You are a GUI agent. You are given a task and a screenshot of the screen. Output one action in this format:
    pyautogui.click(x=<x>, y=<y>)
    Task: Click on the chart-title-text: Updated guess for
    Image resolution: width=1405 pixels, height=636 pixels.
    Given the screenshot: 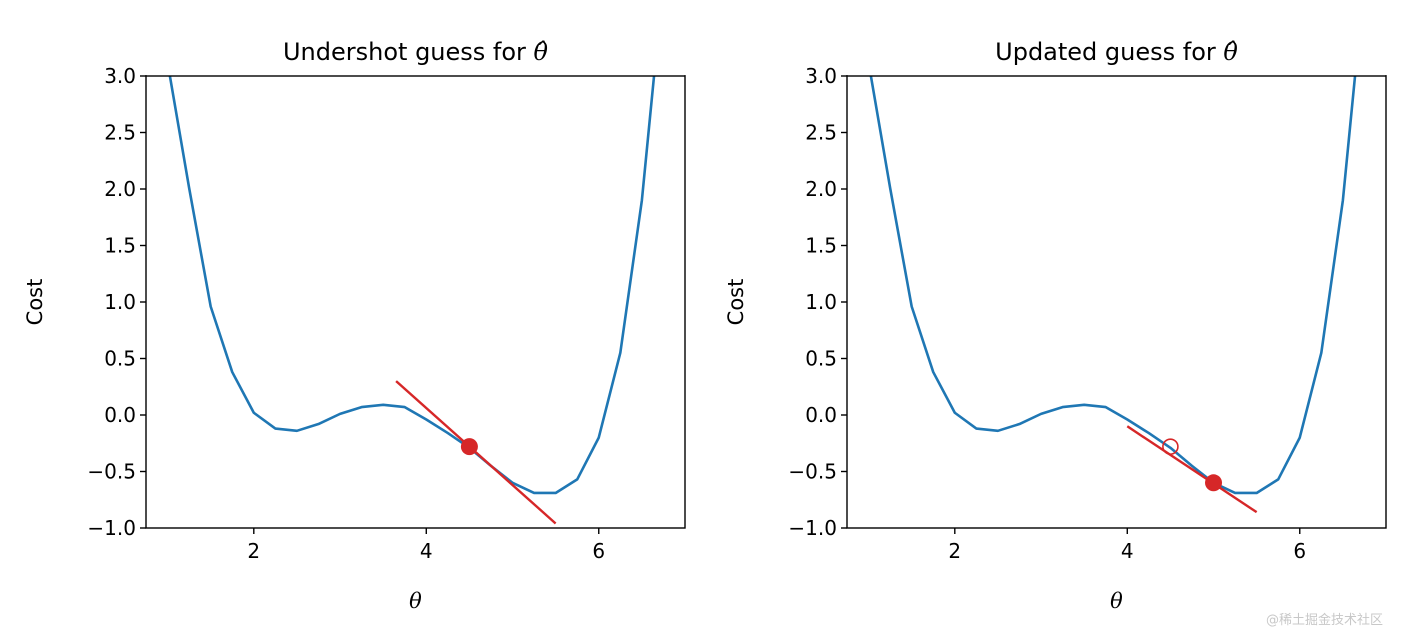 What is the action you would take?
    pyautogui.click(x=1109, y=52)
    